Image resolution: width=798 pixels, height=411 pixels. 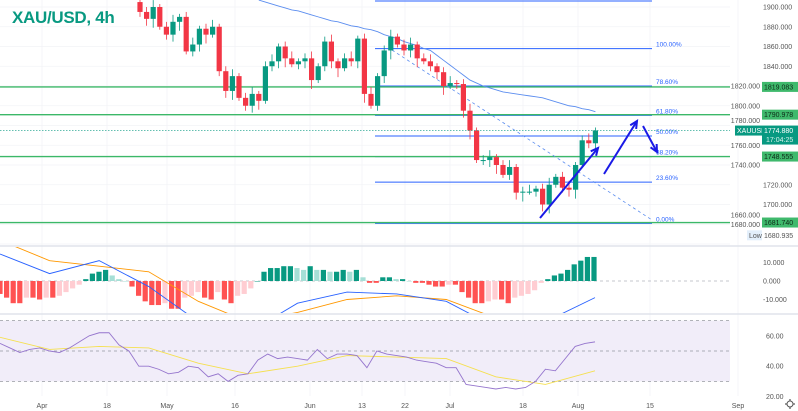 I want to click on time-tick-label: 22, so click(x=405, y=406).